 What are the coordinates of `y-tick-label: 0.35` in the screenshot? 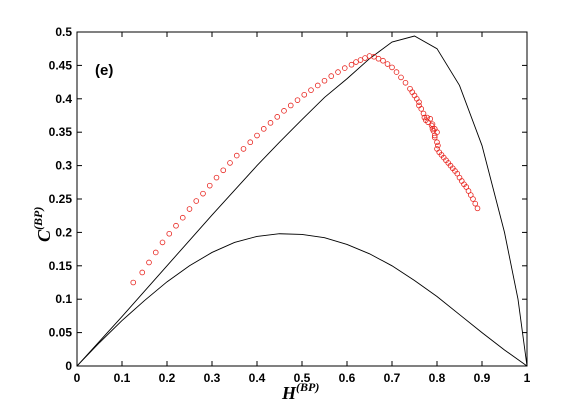 It's located at (61, 132).